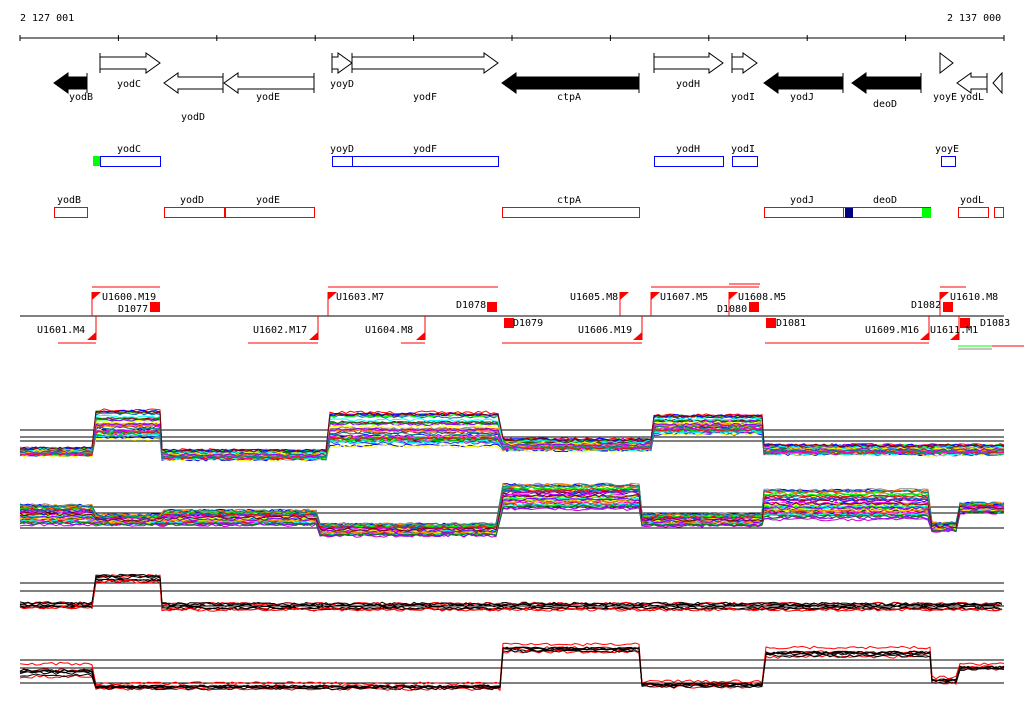  I want to click on gene-arrow-yodL, so click(972, 83).